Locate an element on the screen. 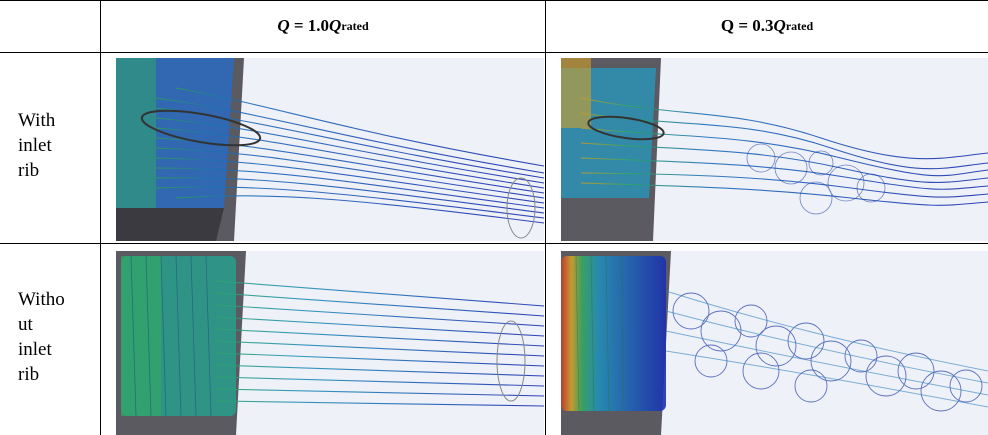 The image size is (988, 435). flow-variable: Q is located at coordinates (283, 25).